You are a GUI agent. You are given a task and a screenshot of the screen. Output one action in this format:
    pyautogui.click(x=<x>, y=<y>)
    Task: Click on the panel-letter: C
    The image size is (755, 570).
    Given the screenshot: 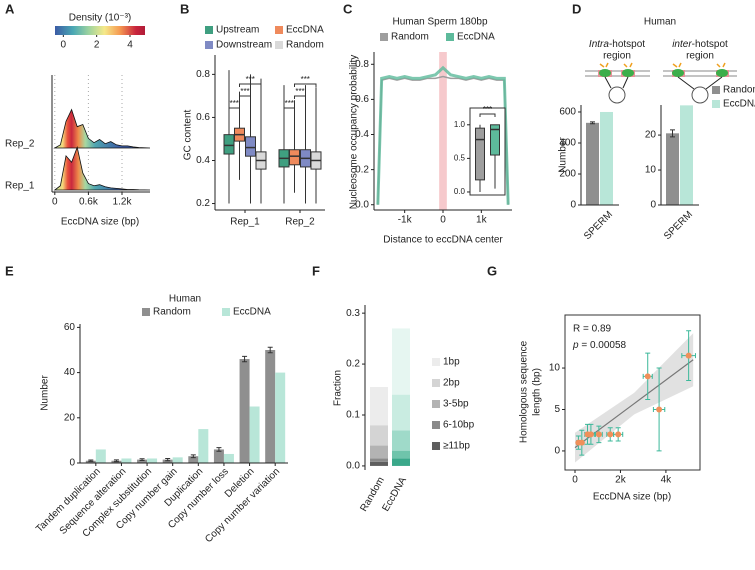 What is the action you would take?
    pyautogui.click(x=348, y=8)
    